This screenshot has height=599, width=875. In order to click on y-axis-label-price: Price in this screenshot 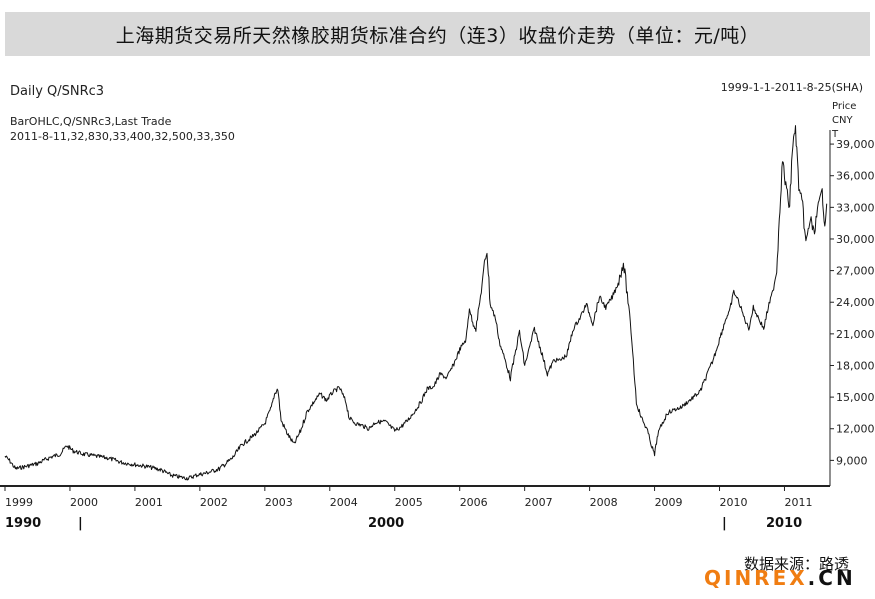, I will do `click(844, 106)`.